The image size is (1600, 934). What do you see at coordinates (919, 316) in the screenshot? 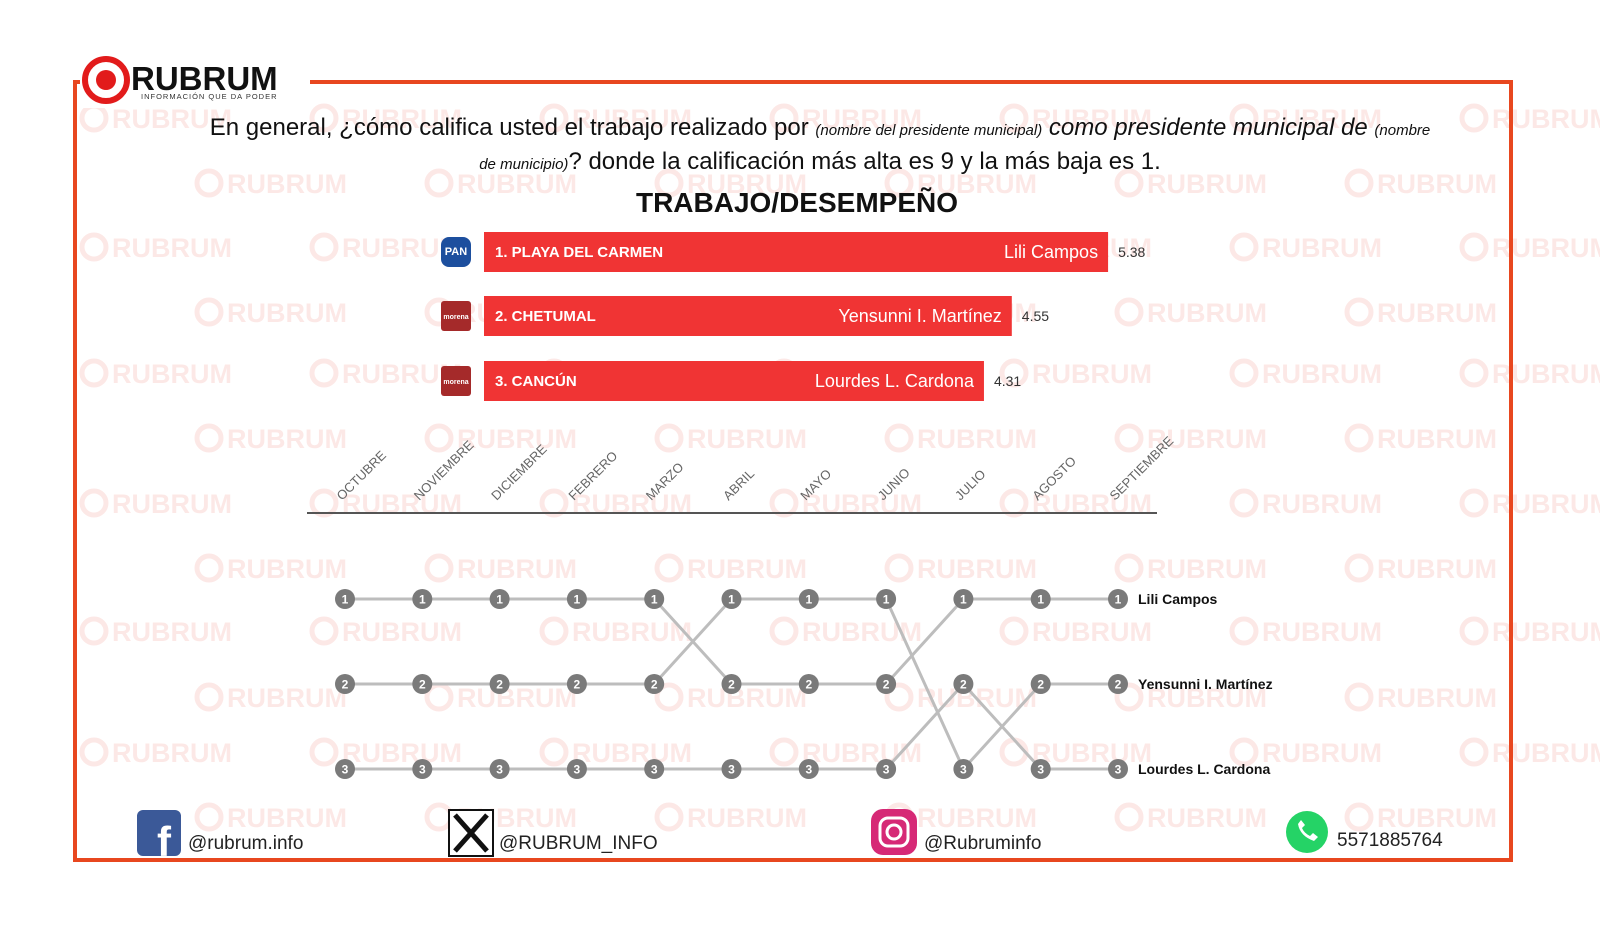
I see `mayor-label: Yensunni I. Martínez` at bounding box center [919, 316].